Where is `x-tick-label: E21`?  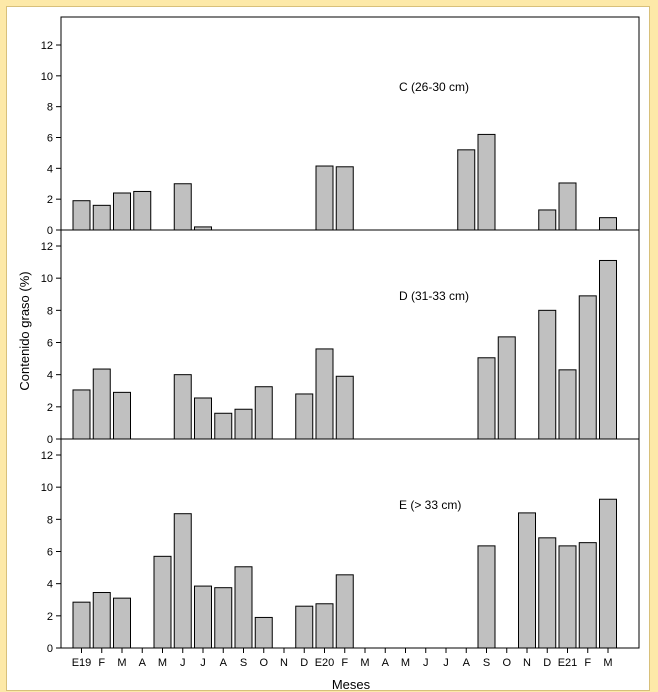 x-tick-label: E21 is located at coordinates (568, 663).